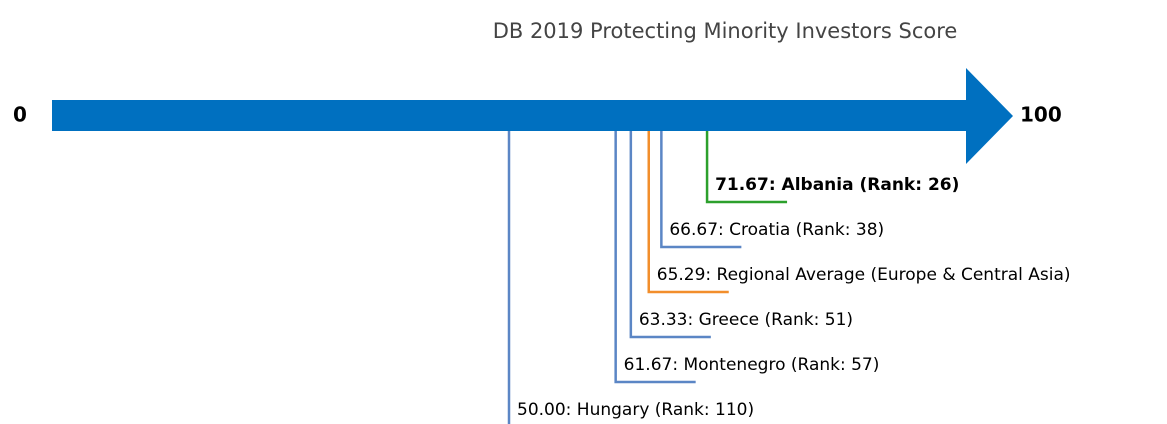 The height and width of the screenshot is (424, 1167). I want to click on x-tick-label: 0, so click(20, 115).